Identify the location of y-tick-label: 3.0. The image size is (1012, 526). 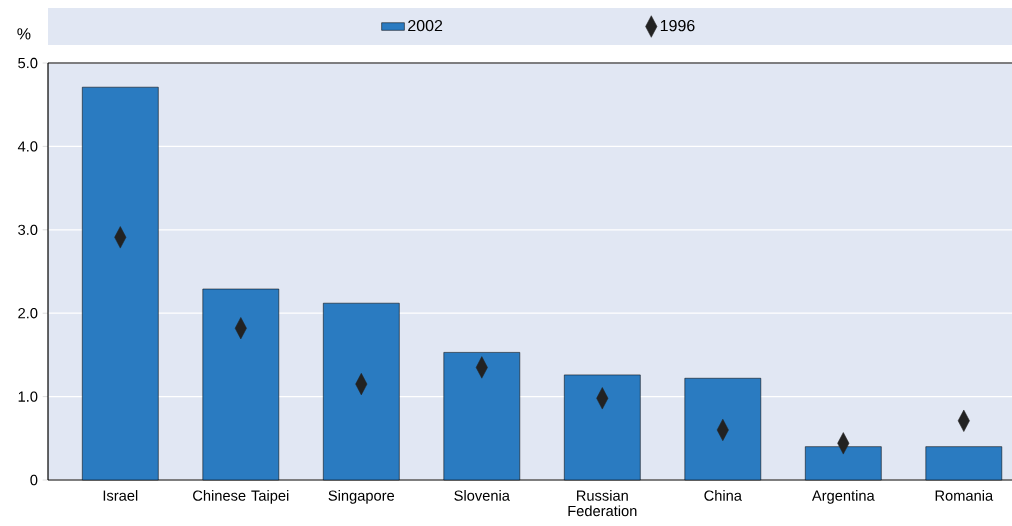
(28, 229).